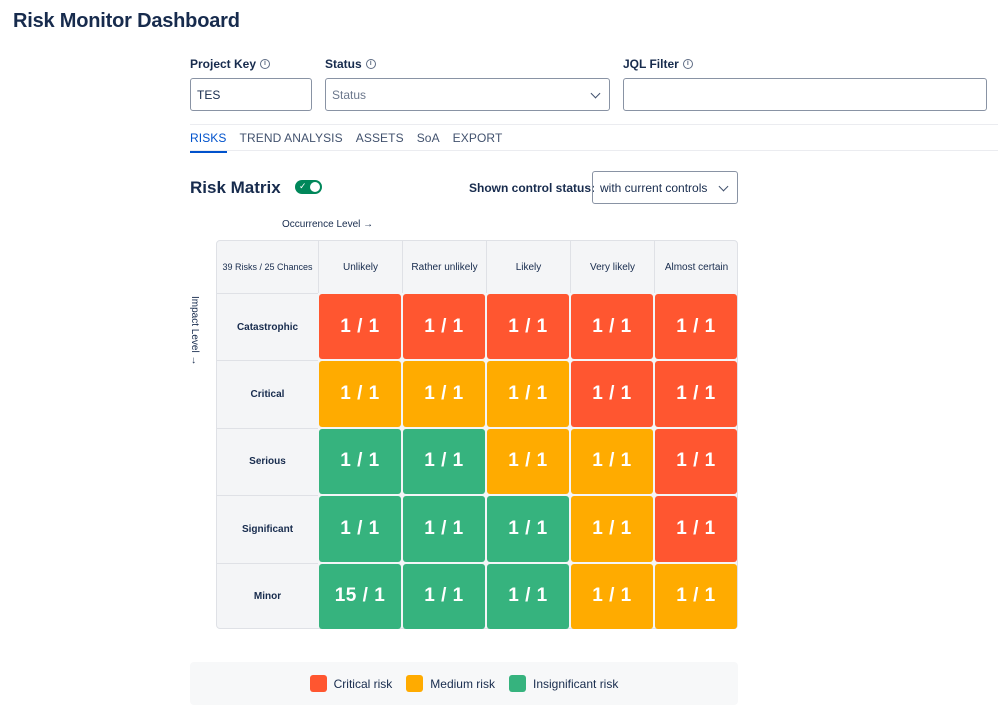 The height and width of the screenshot is (711, 998). Describe the element at coordinates (194, 331) in the screenshot. I see `impact-axis-label: Impact Level →` at that location.